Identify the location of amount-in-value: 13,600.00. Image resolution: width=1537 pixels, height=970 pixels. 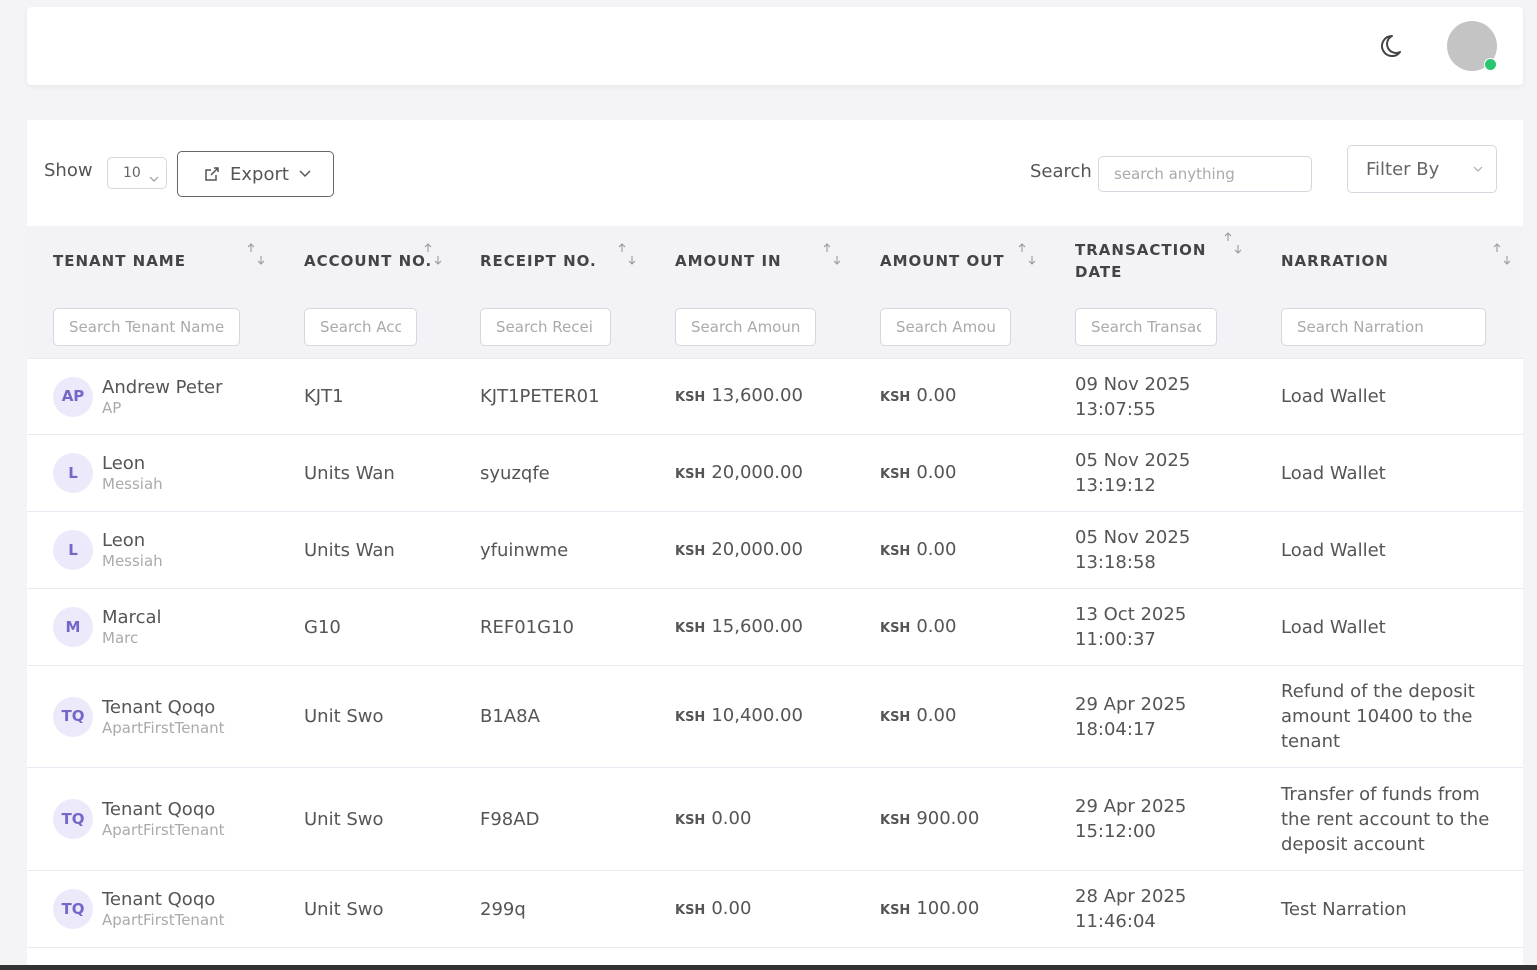
(757, 395).